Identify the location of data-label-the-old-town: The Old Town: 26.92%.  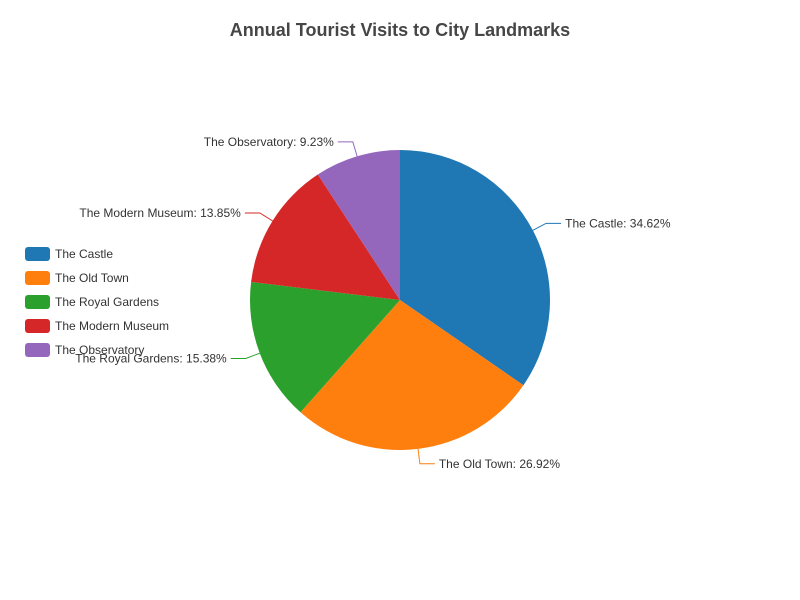
(500, 464).